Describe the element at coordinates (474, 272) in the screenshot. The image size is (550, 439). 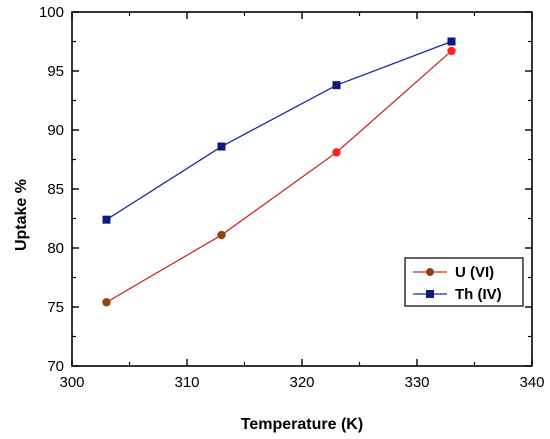
I see `legend-label: U (VI)` at that location.